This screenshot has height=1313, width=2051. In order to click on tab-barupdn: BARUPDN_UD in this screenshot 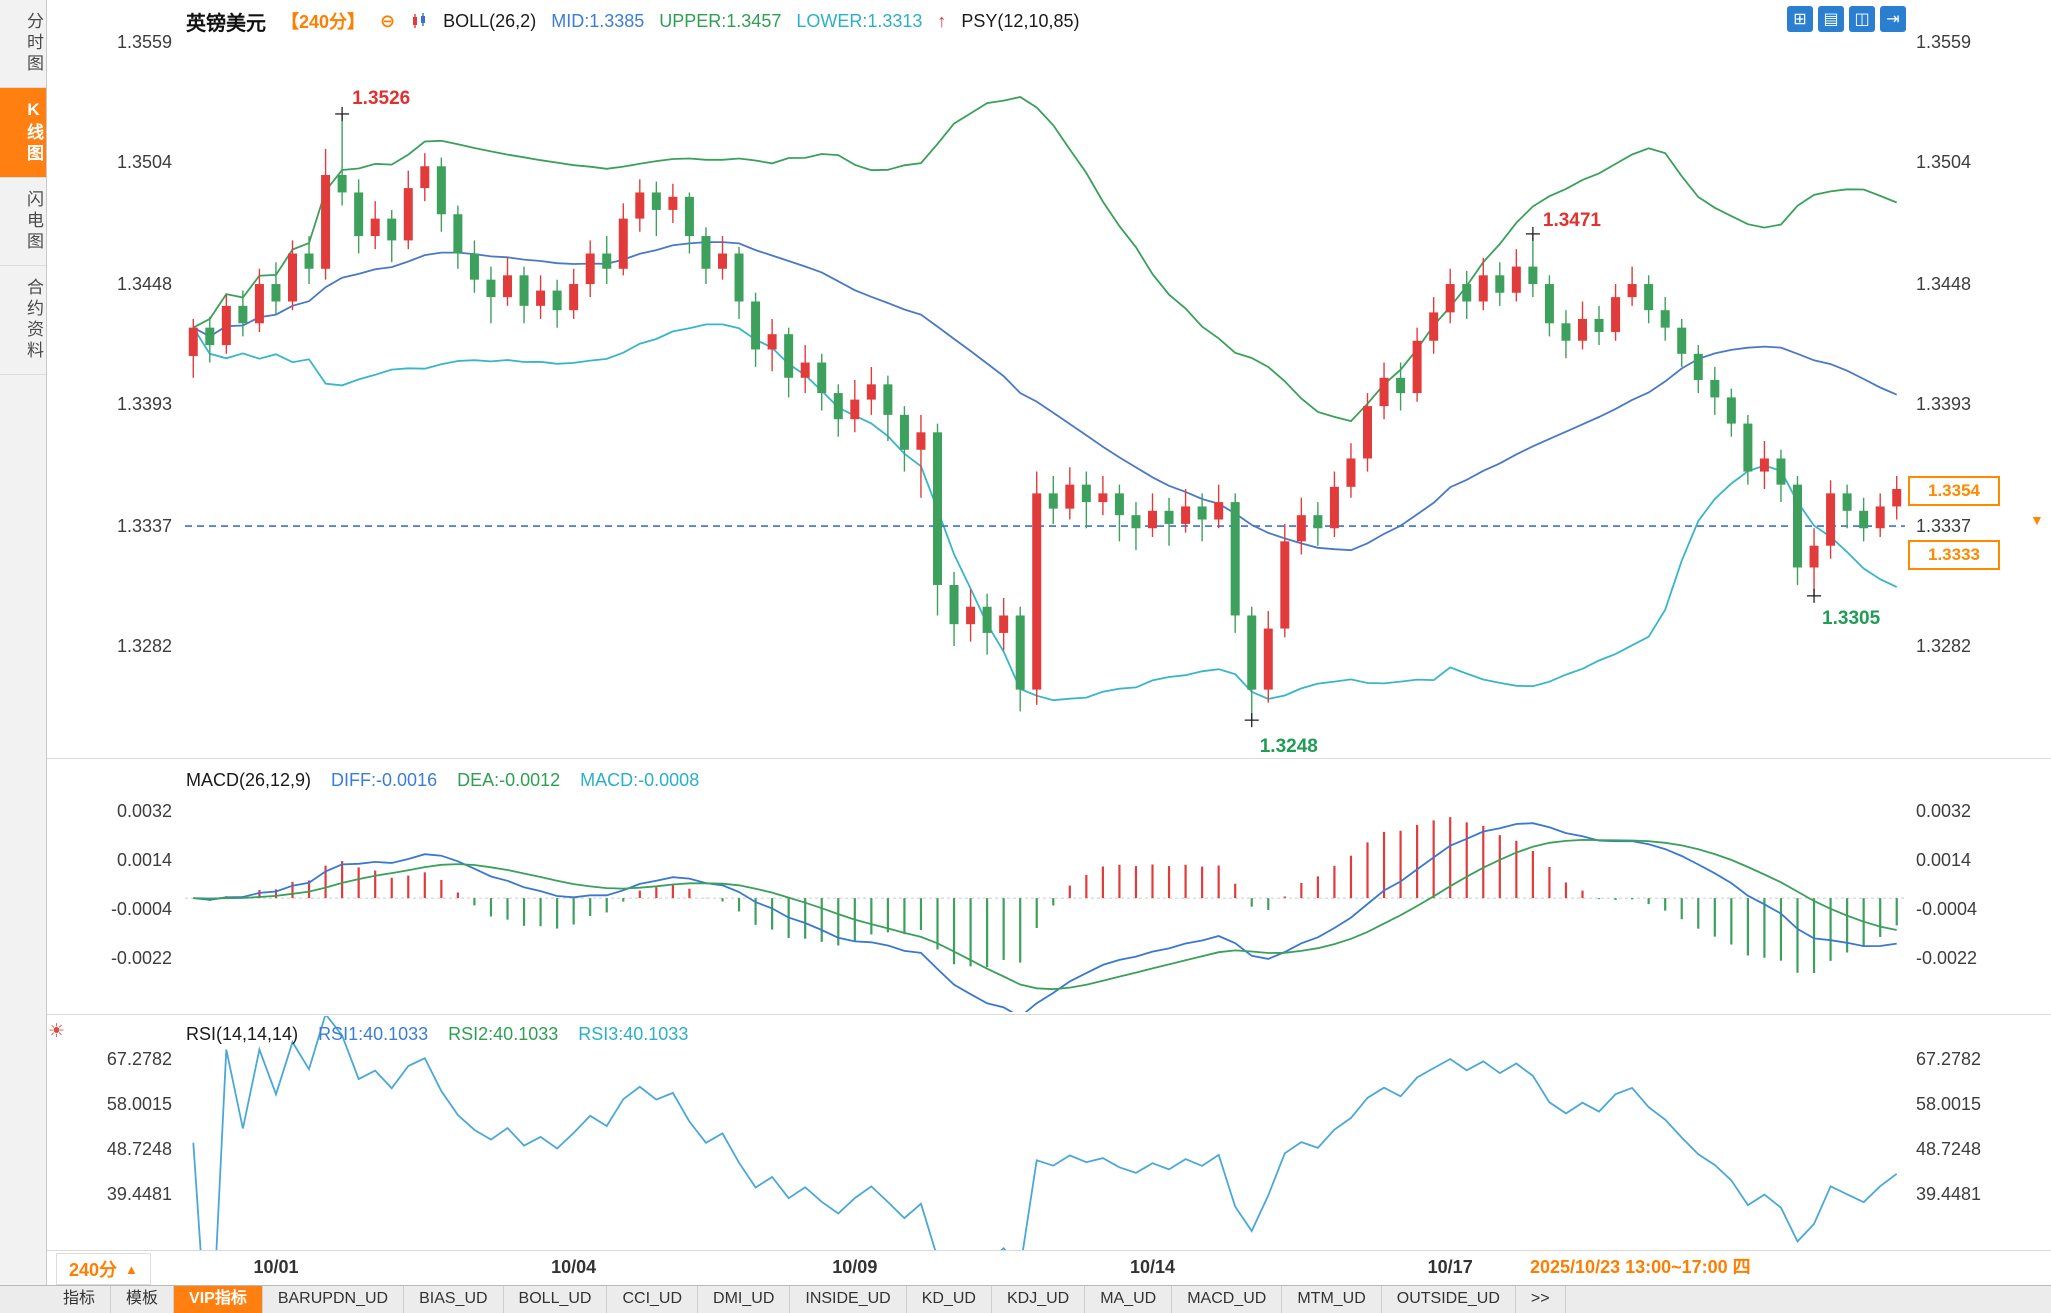, I will do `click(334, 1299)`.